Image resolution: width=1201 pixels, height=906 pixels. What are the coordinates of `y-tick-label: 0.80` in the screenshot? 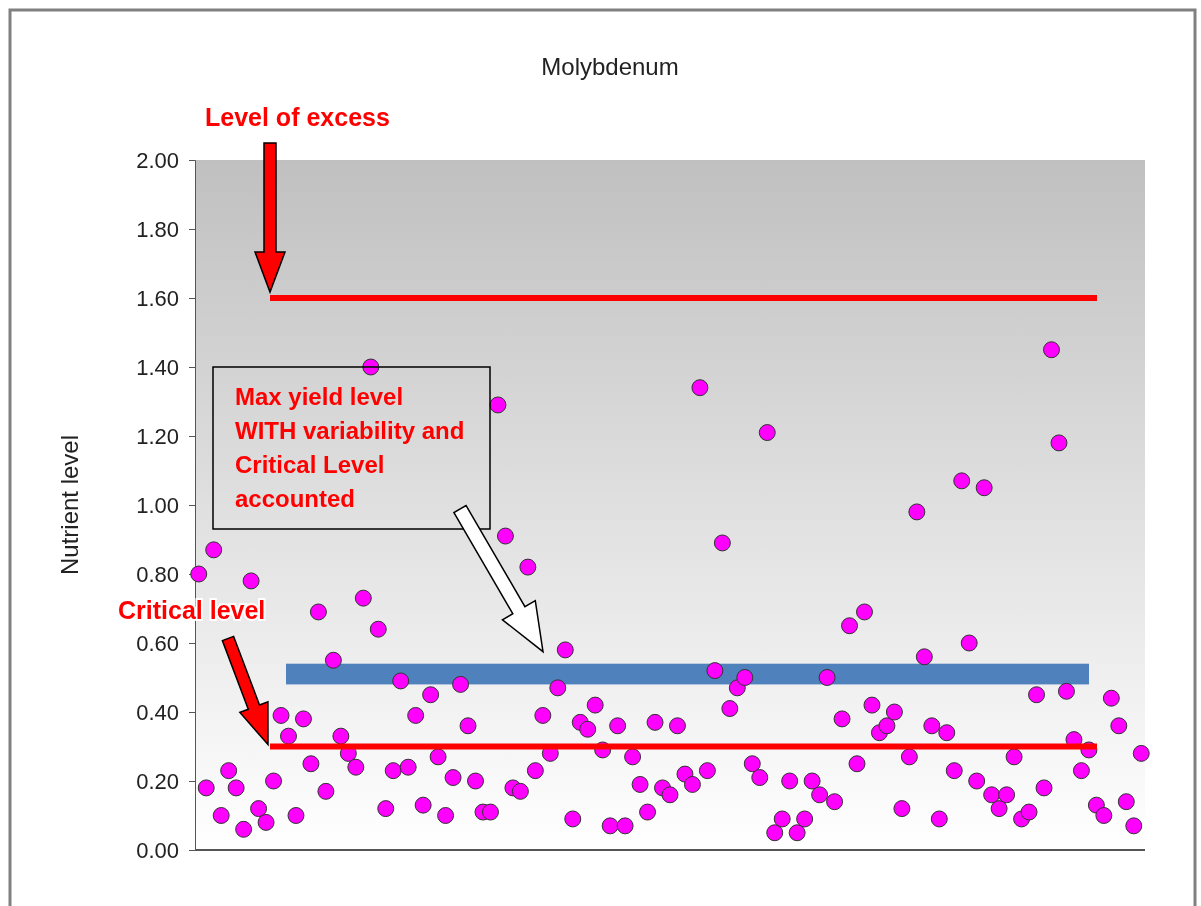 It's located at (157, 574).